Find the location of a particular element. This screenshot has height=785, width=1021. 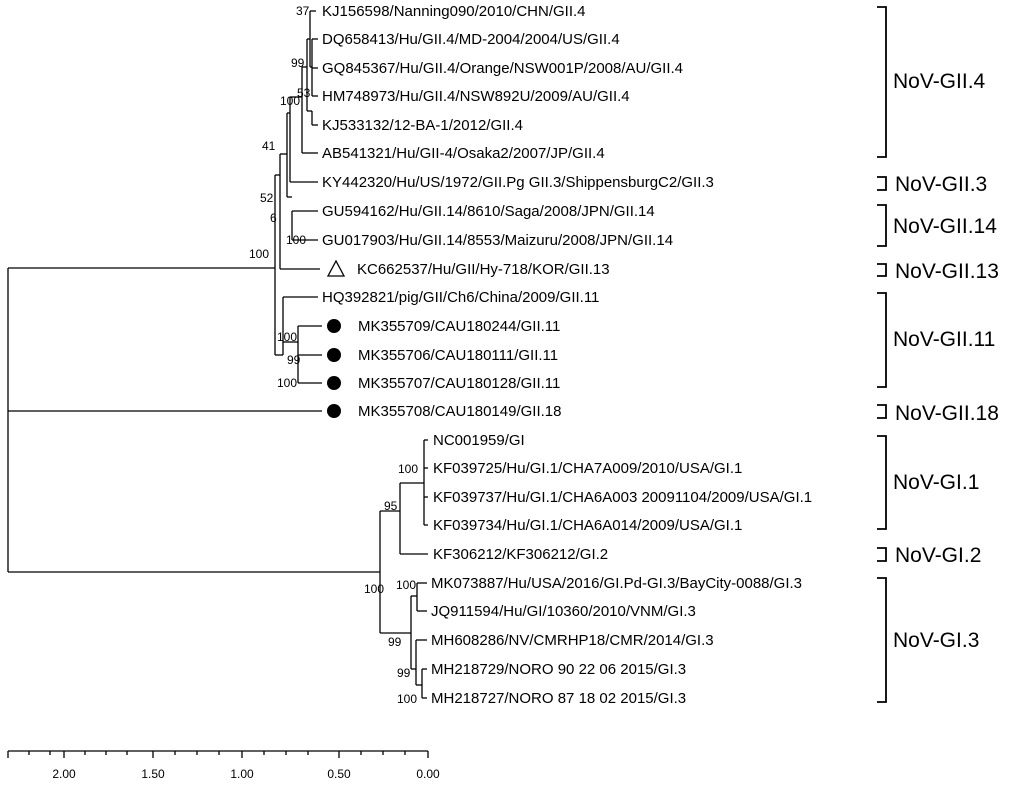

clade-label: NoV-GI.3 is located at coordinates (936, 640).